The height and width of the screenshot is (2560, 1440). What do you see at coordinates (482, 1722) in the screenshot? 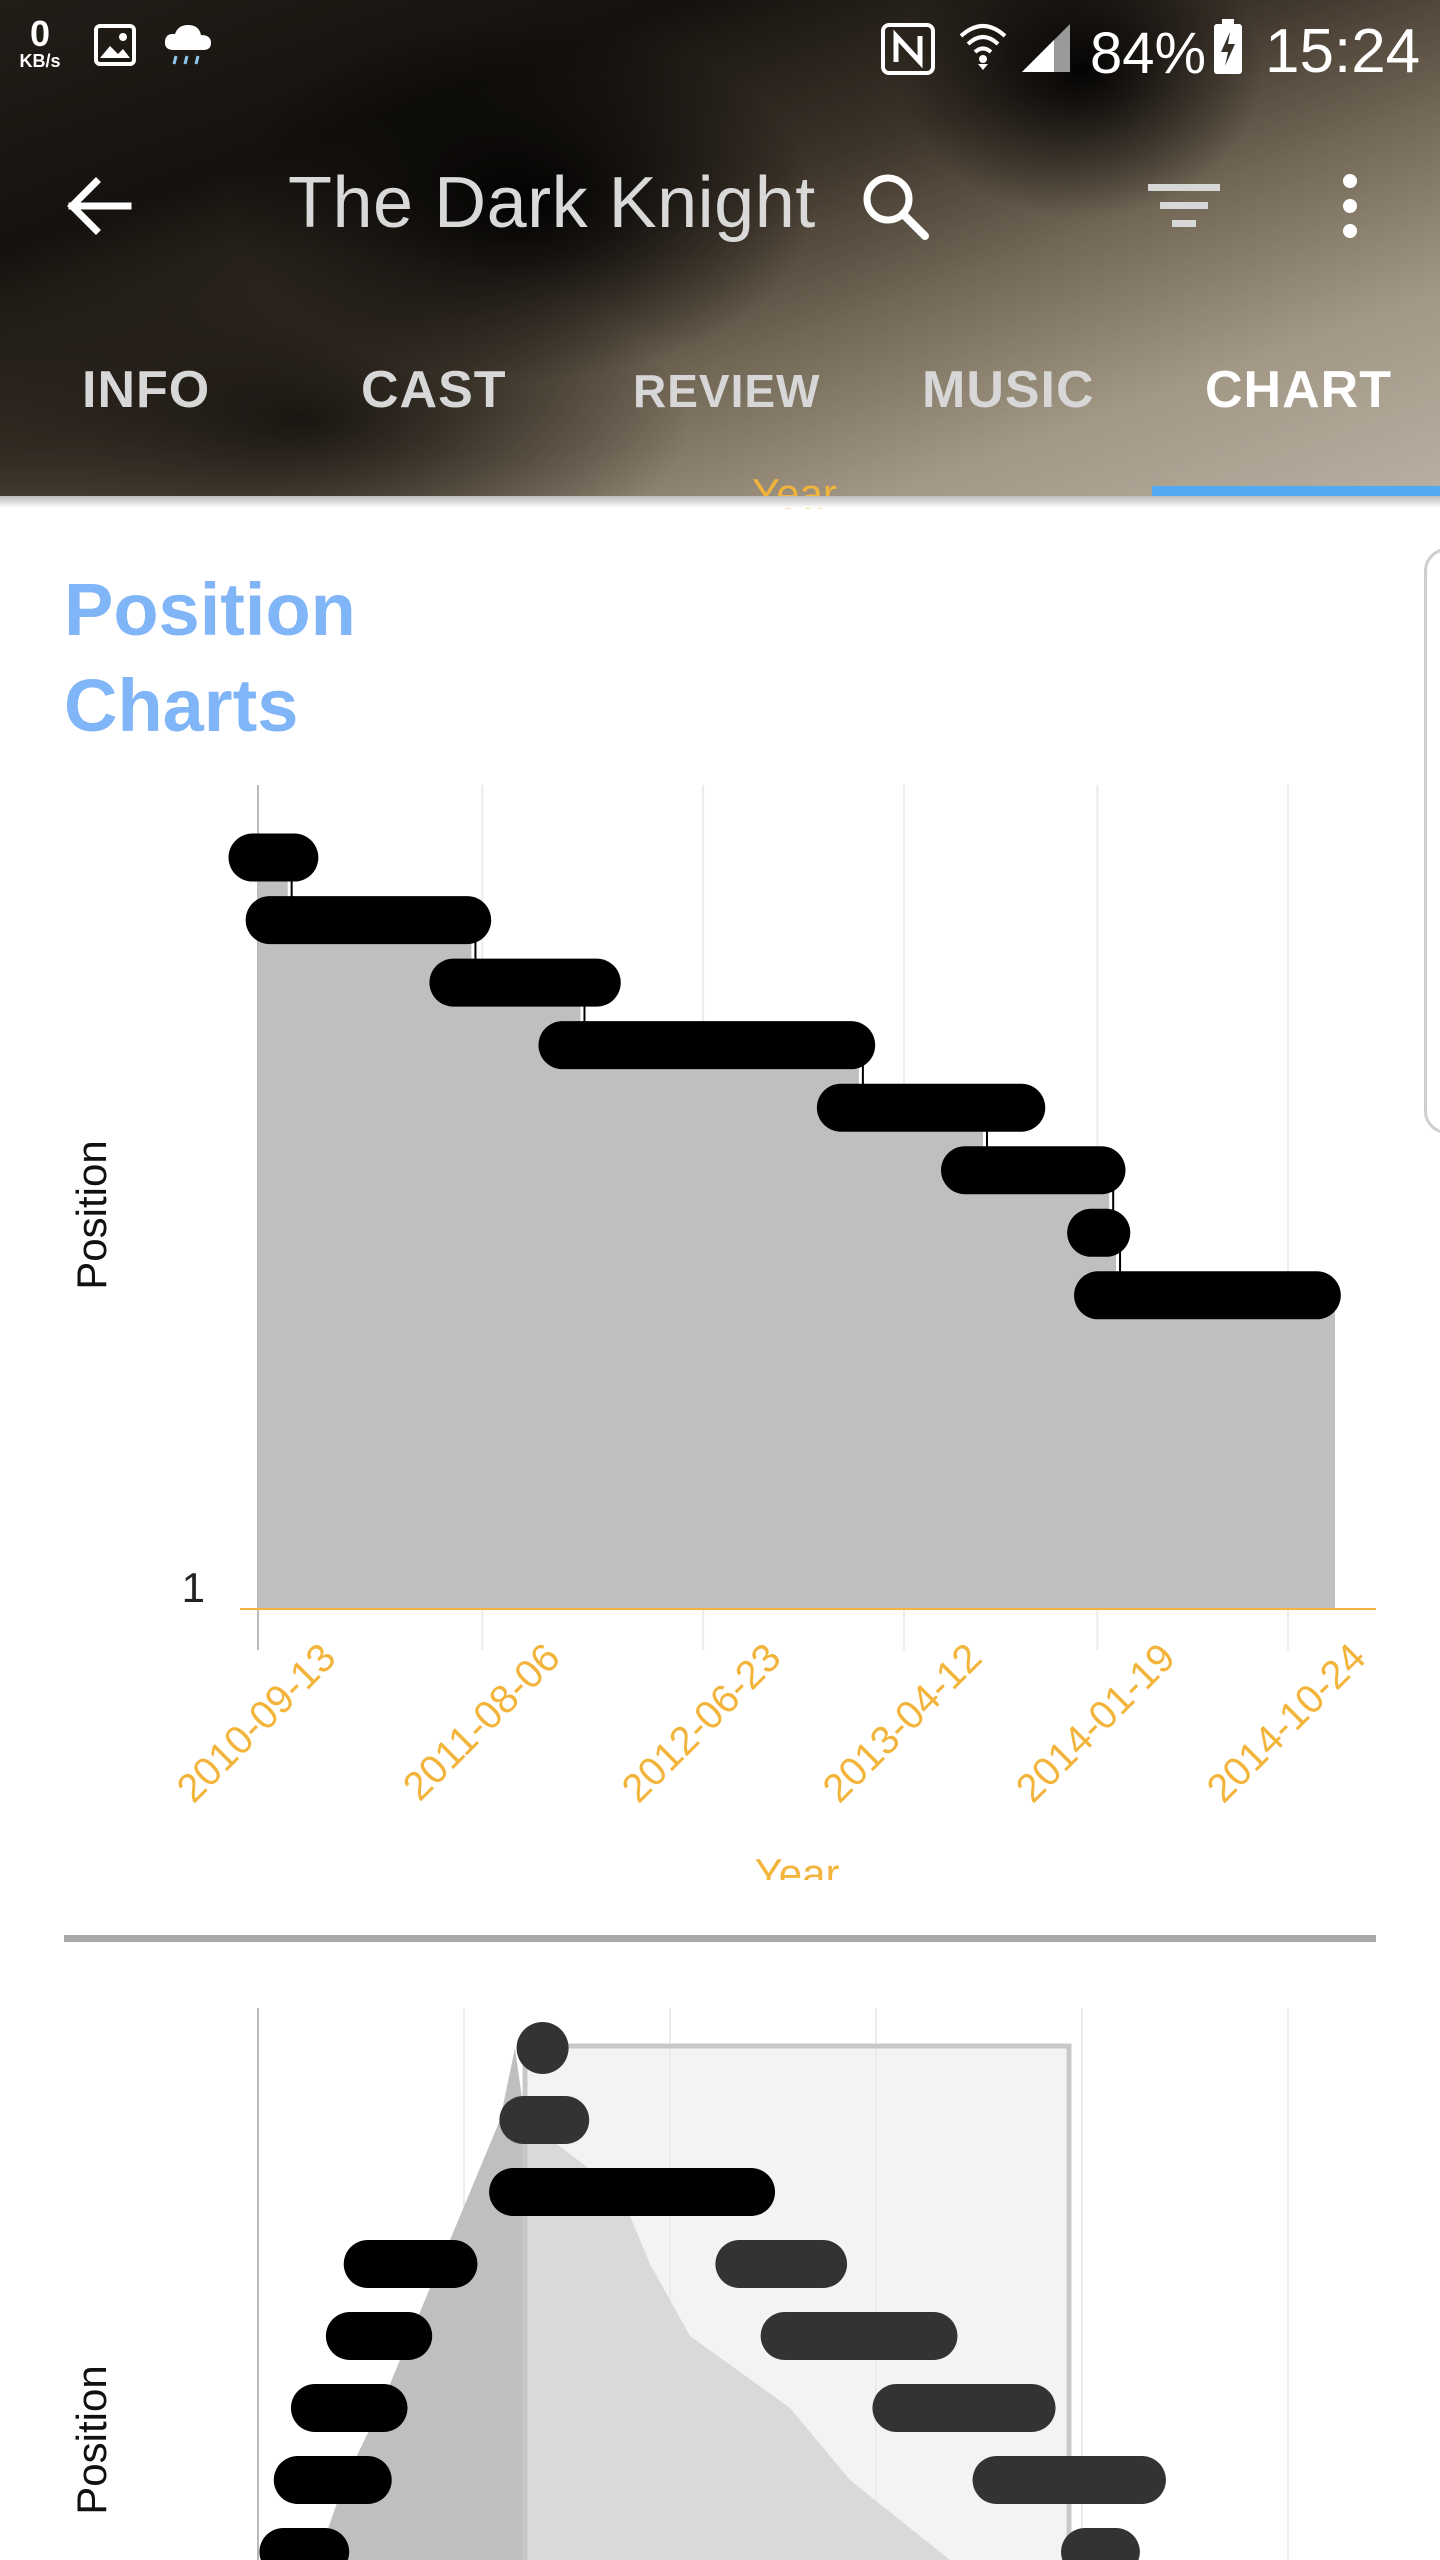
I see `x-tick-label: 2011-08-06` at bounding box center [482, 1722].